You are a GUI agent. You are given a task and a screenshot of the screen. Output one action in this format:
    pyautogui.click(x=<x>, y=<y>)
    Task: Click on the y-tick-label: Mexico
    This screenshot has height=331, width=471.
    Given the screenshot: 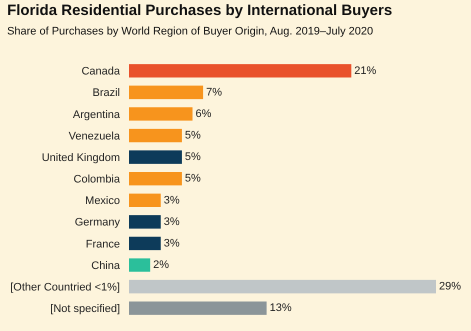 What is the action you would take?
    pyautogui.click(x=102, y=201)
    